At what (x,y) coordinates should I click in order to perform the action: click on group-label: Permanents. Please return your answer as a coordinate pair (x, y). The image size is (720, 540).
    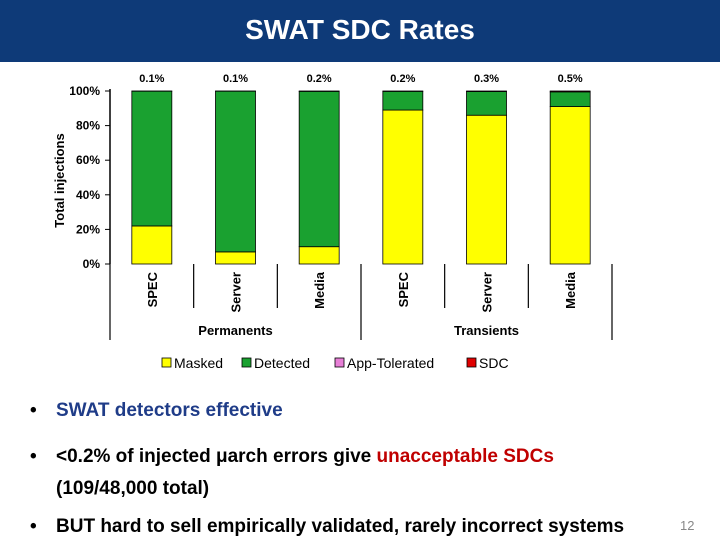
    Looking at the image, I should click on (235, 330).